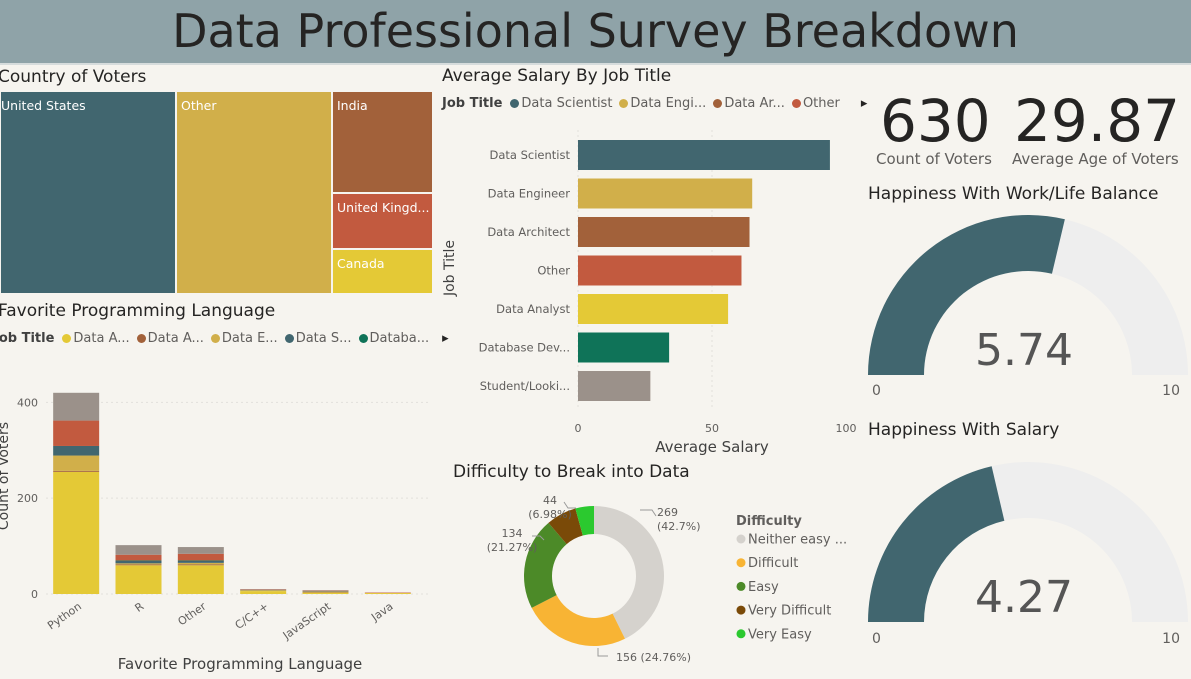 Image resolution: width=1191 pixels, height=679 pixels. Describe the element at coordinates (43, 105) in the screenshot. I see `treemap-label: United States` at that location.